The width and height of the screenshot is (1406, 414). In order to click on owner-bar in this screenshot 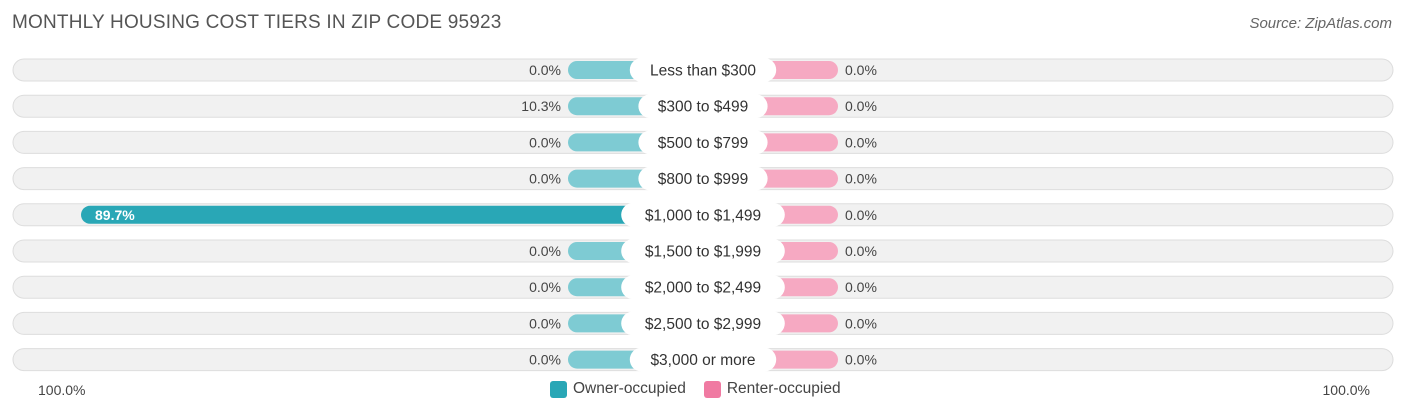, I will do `click(392, 214)`.